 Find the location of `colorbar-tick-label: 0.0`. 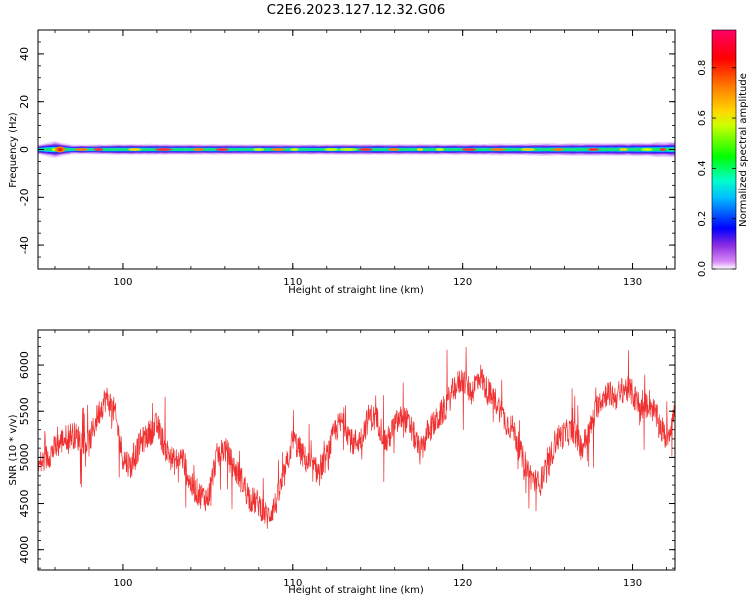

colorbar-tick-label: 0.0 is located at coordinates (702, 269).